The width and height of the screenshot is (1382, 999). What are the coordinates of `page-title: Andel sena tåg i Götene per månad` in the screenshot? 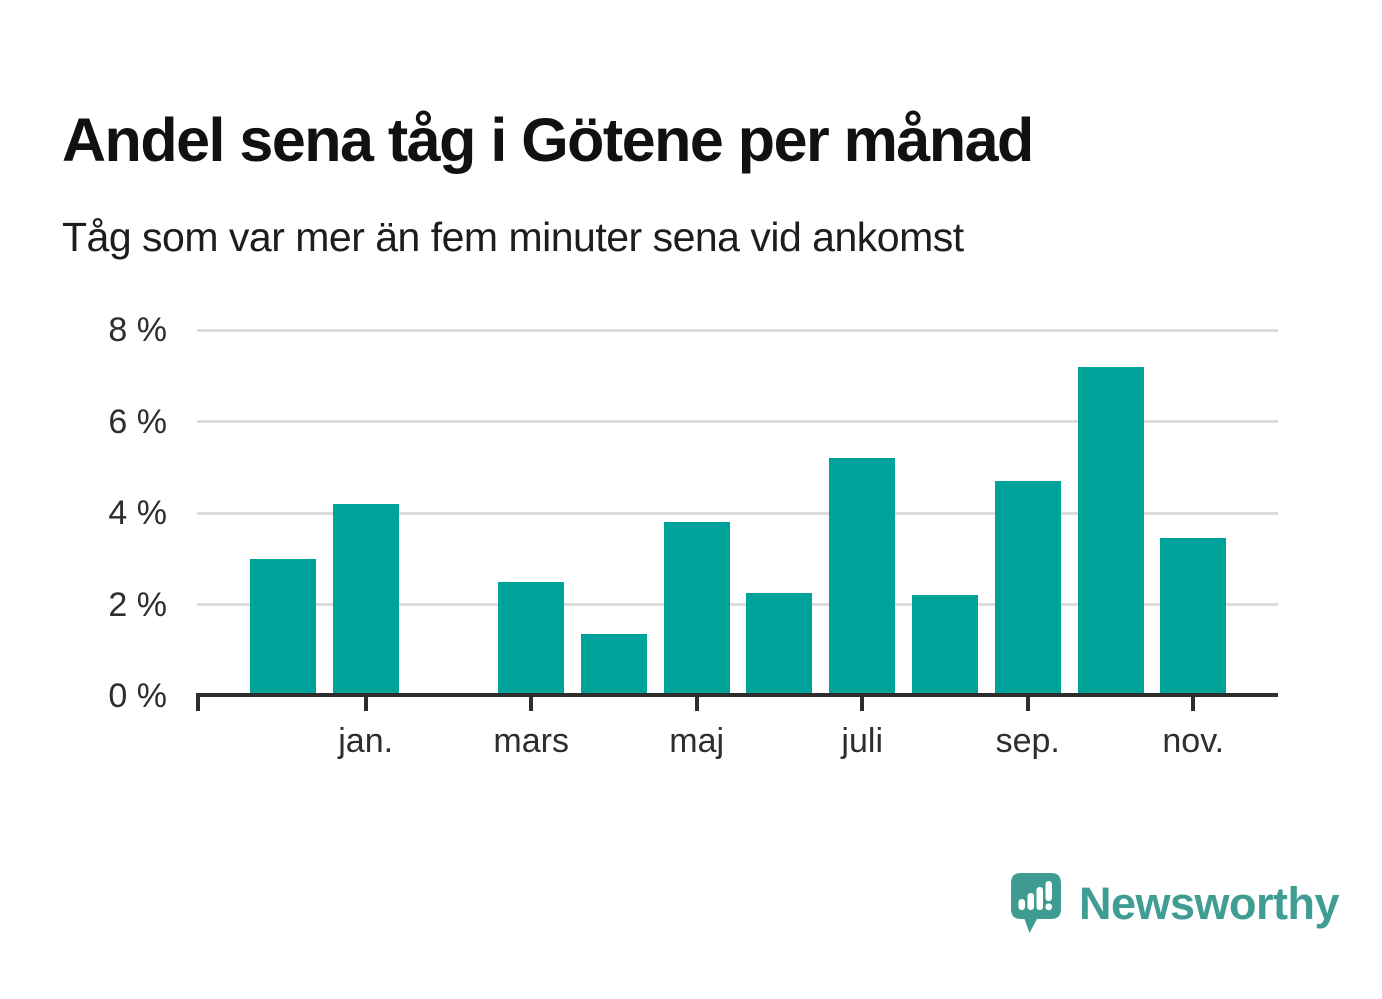 It's located at (548, 139).